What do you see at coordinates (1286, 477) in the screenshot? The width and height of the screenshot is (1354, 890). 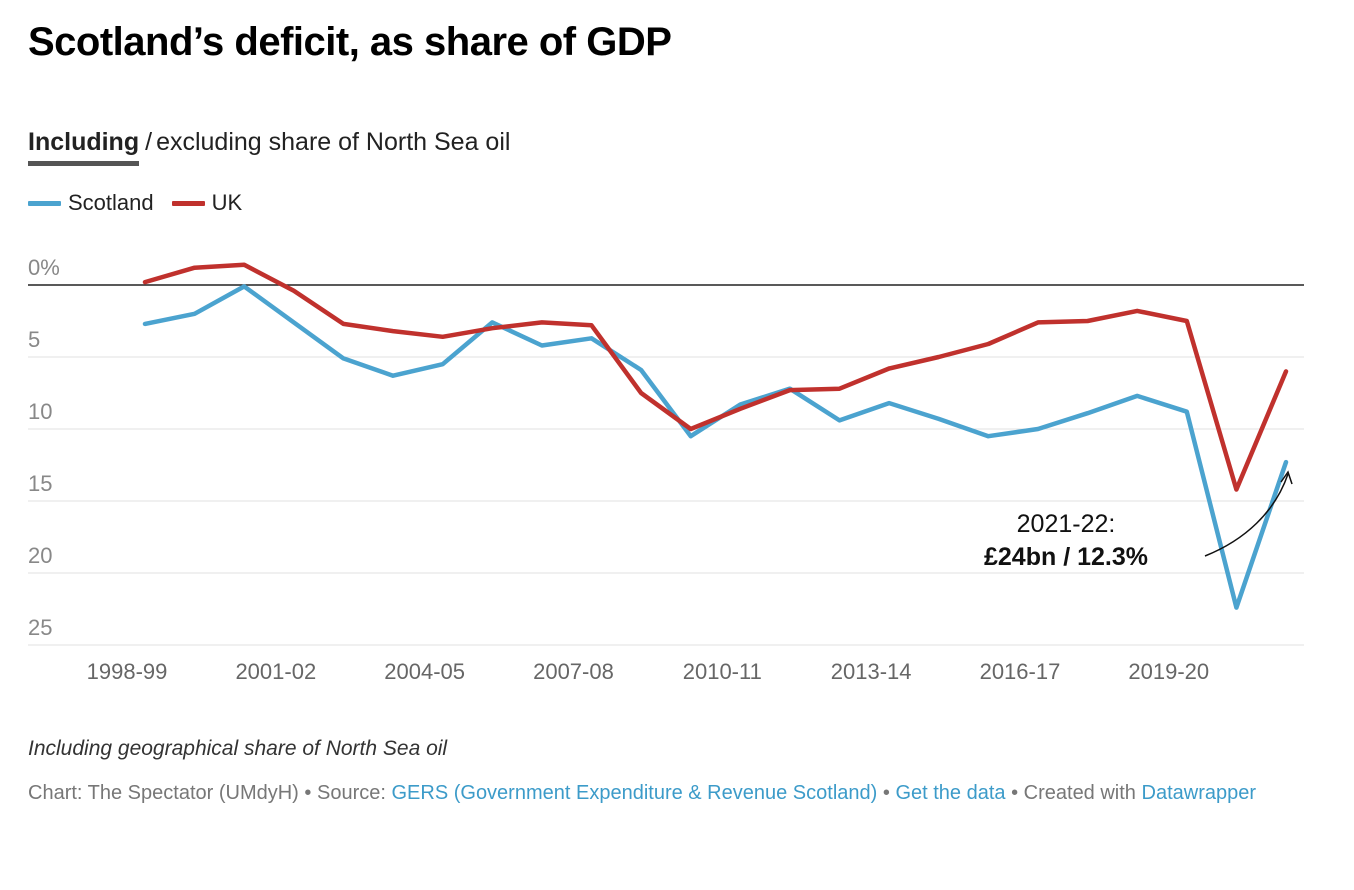 I see `annotation-arrowhead` at bounding box center [1286, 477].